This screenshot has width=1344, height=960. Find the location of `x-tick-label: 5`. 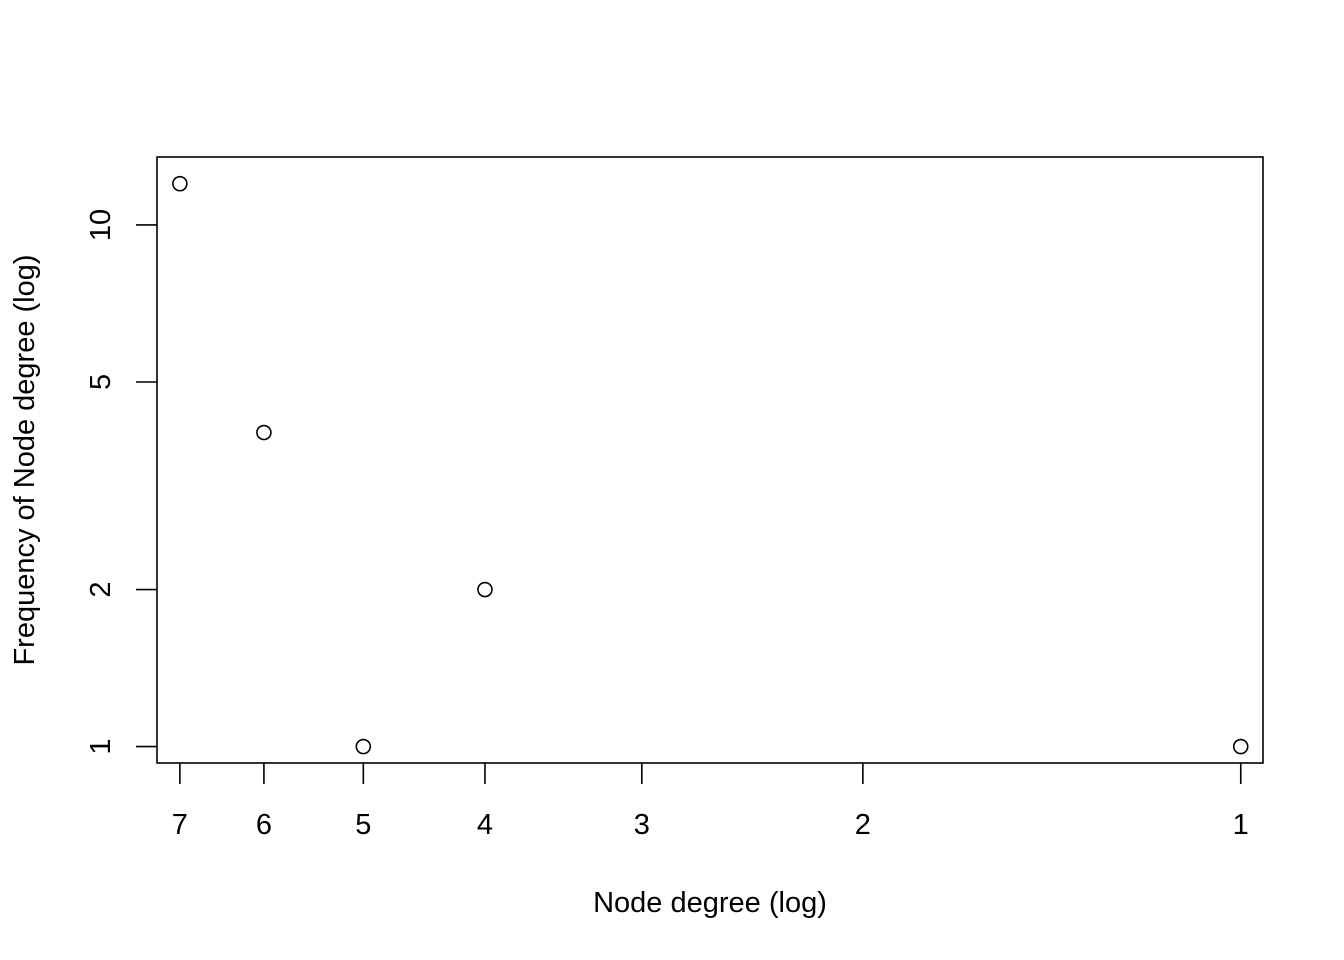

x-tick-label: 5 is located at coordinates (363, 825).